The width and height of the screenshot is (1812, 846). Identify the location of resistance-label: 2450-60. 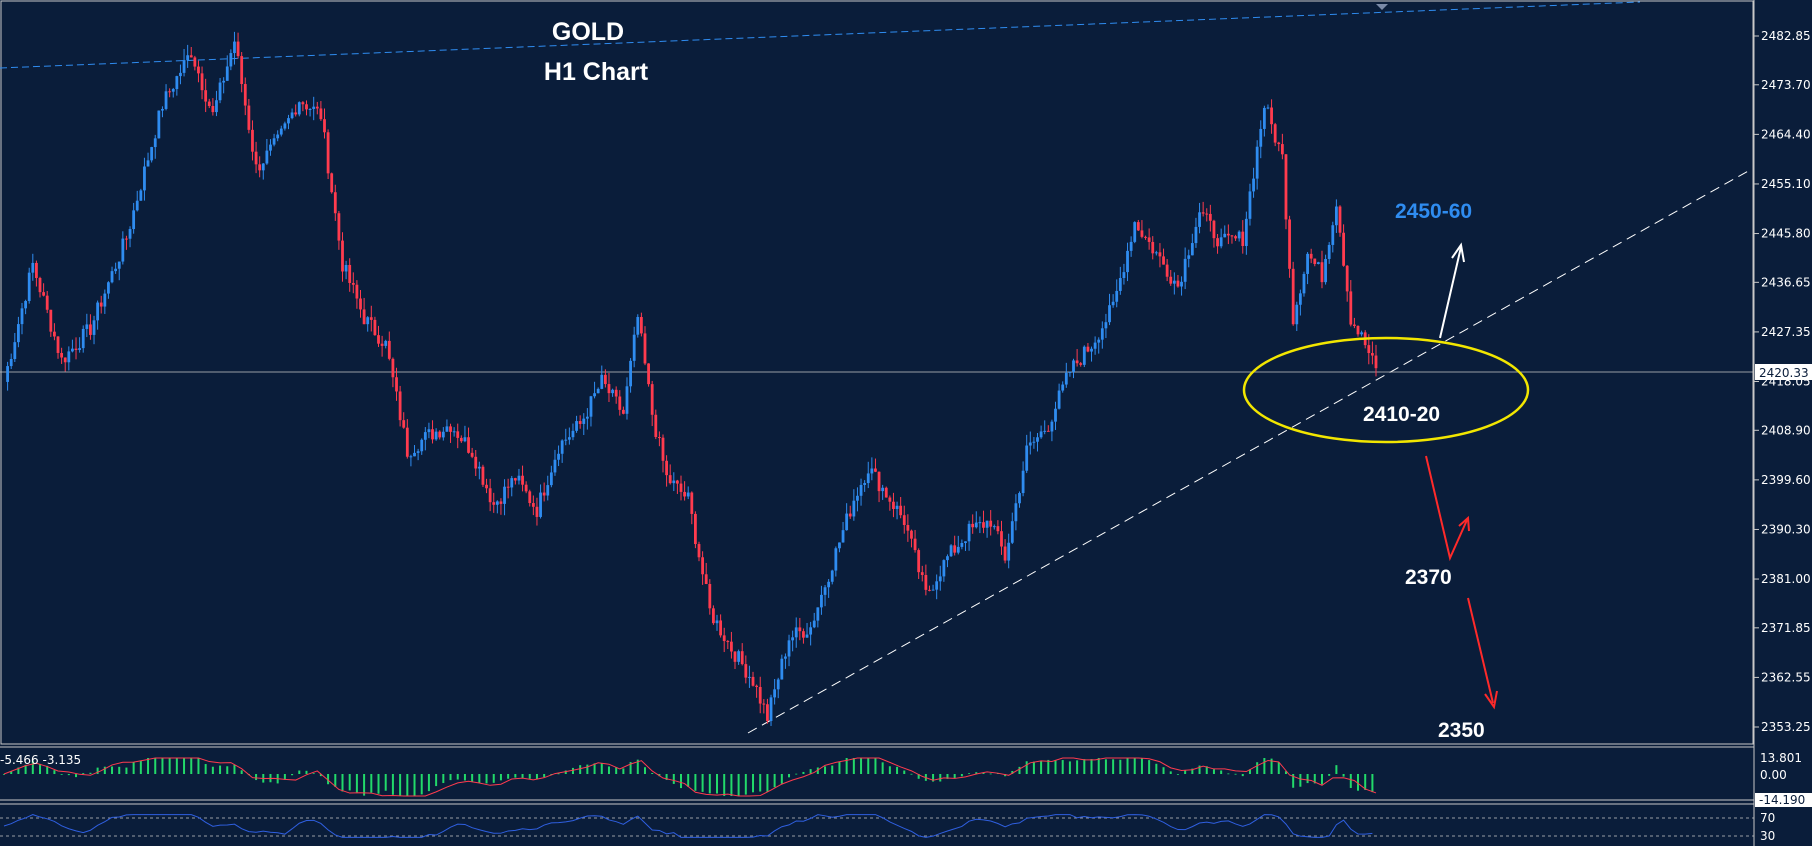
(1433, 211).